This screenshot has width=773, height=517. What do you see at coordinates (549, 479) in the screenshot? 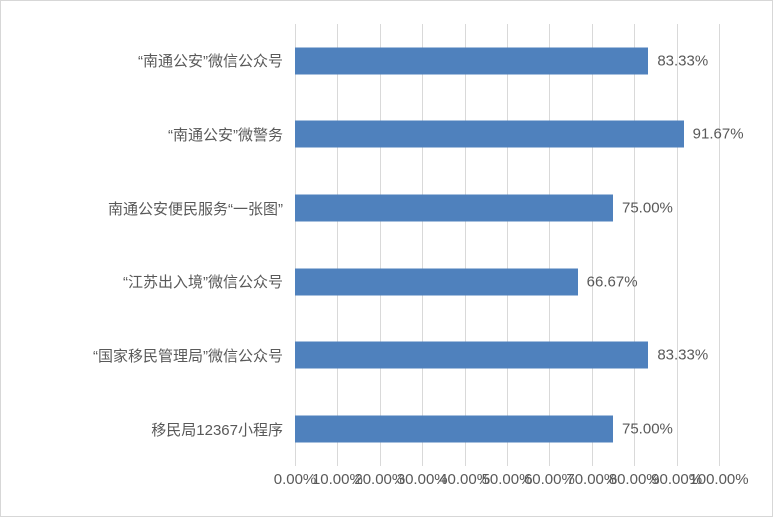
I see `x-tick-label: 60.00%` at bounding box center [549, 479].